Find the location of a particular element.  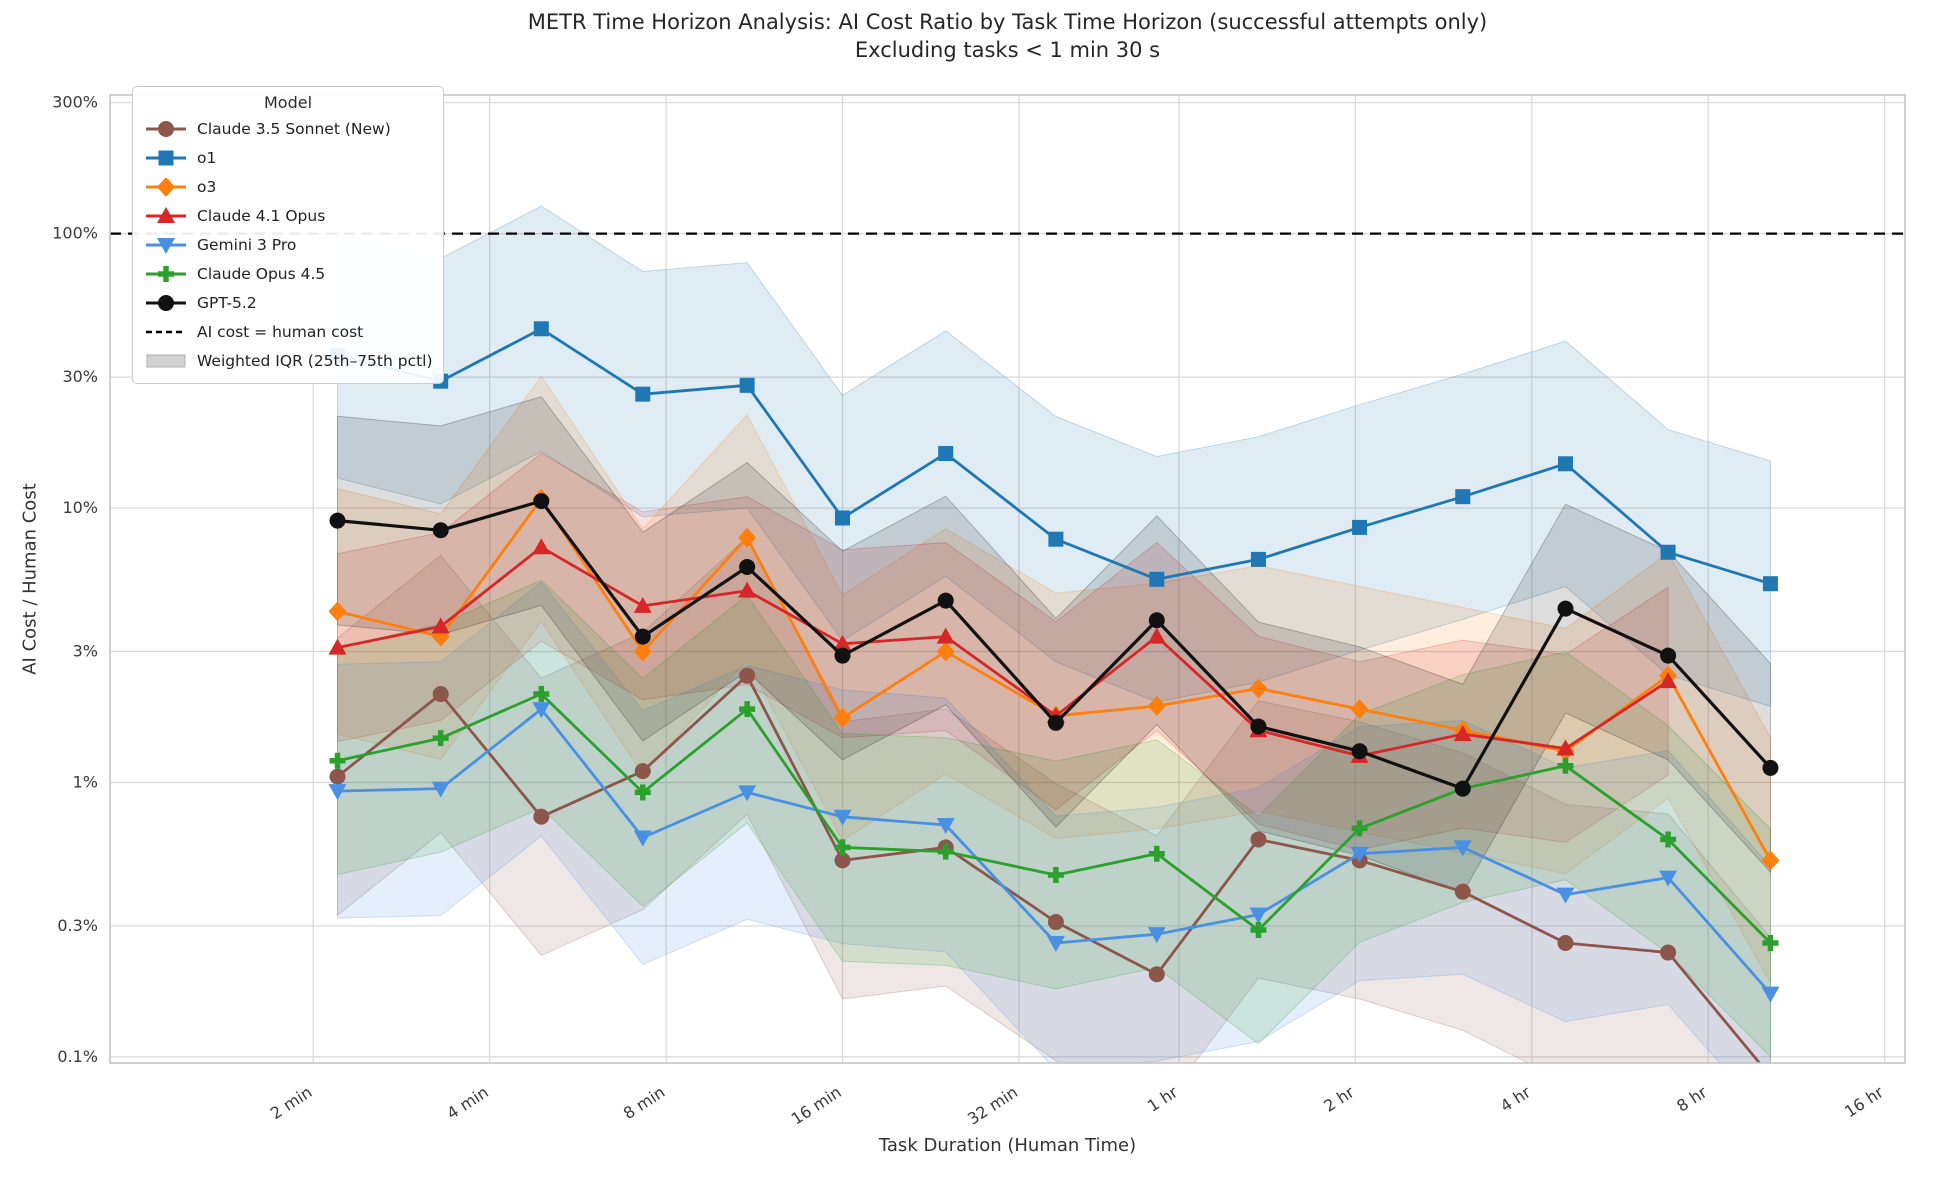

legend-item-o1: o1 is located at coordinates (288, 157).